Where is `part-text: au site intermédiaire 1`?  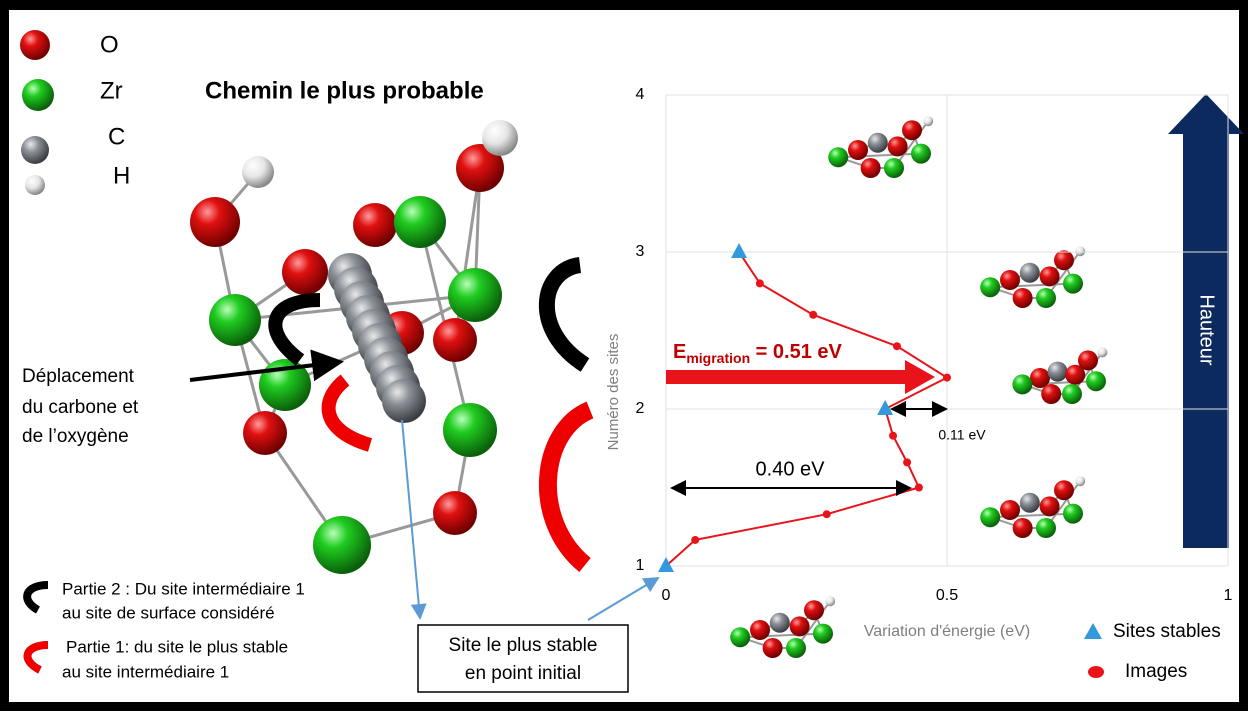
part-text: au site intermédiaire 1 is located at coordinates (145, 671).